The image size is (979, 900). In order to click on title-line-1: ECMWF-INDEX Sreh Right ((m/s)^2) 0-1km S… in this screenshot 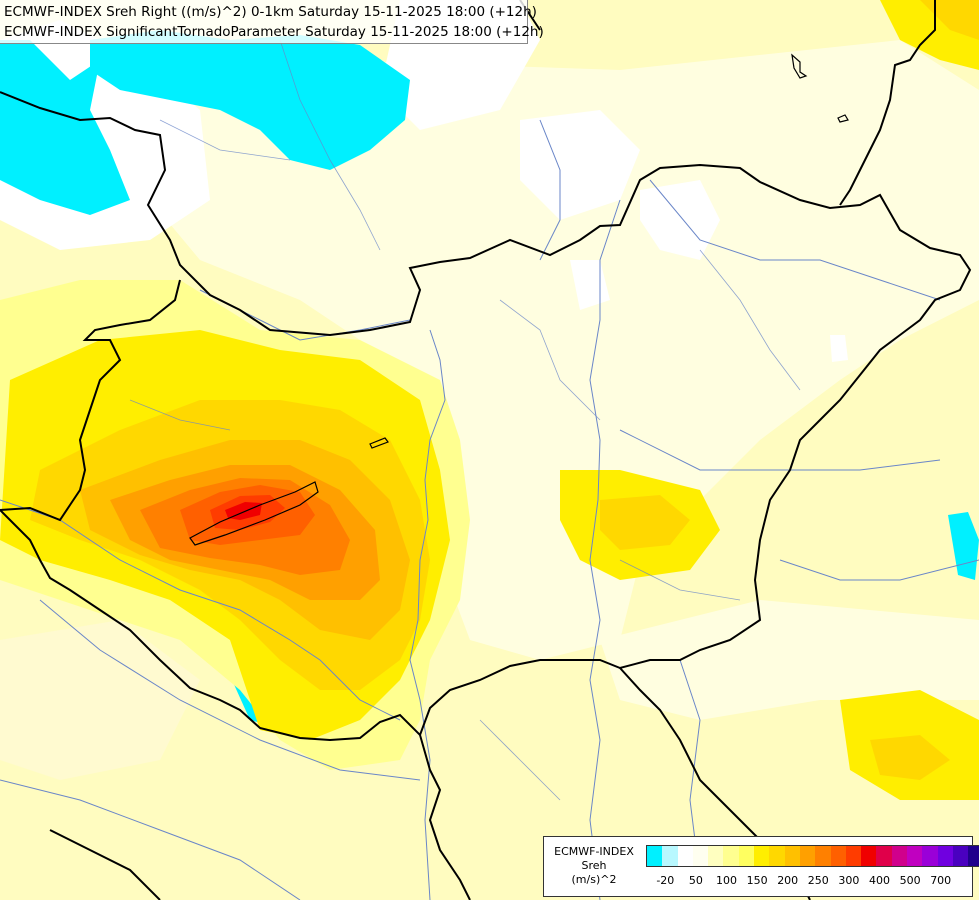, I will do `click(270, 12)`.